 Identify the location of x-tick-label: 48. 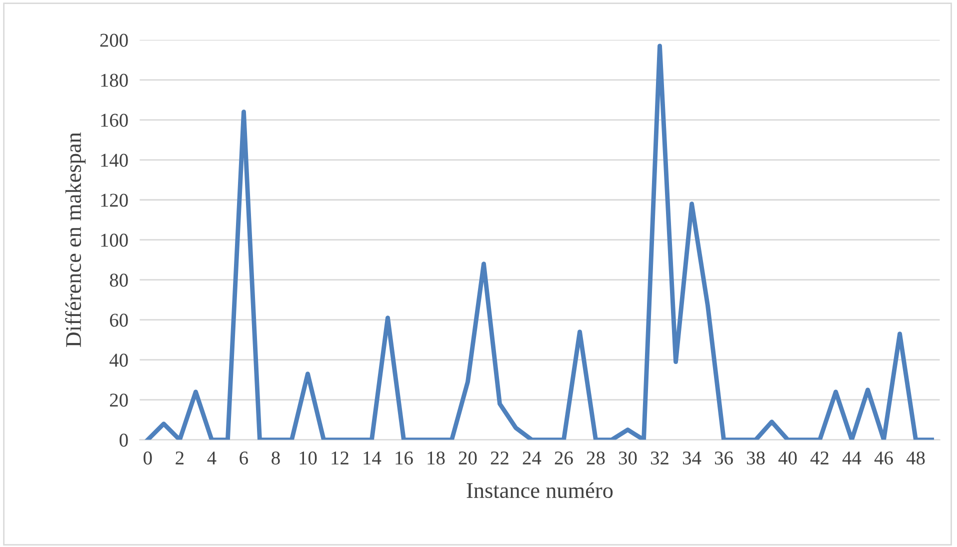
(915, 458).